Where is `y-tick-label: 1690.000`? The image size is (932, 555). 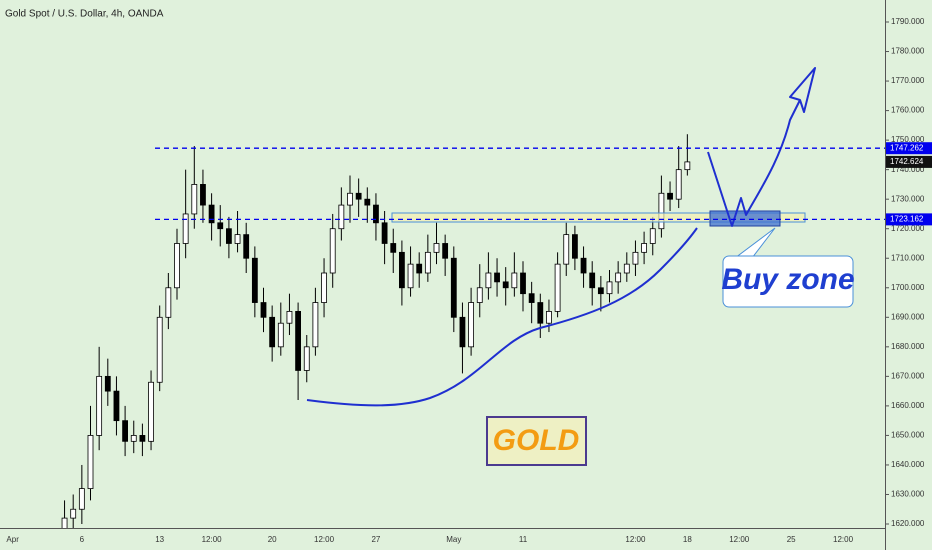
y-tick-label: 1690.000 is located at coordinates (908, 316).